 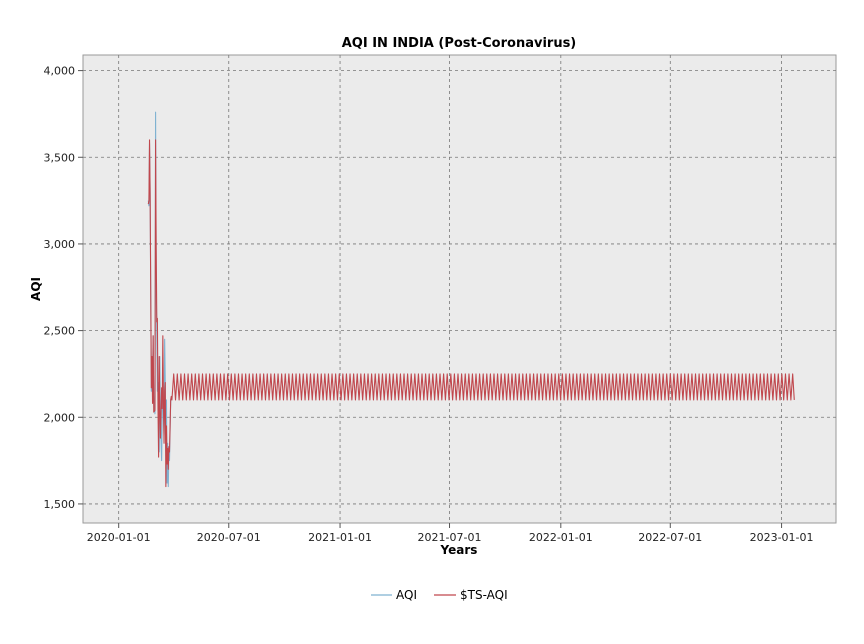 I want to click on y-tick-label: 2,500, so click(x=60, y=331).